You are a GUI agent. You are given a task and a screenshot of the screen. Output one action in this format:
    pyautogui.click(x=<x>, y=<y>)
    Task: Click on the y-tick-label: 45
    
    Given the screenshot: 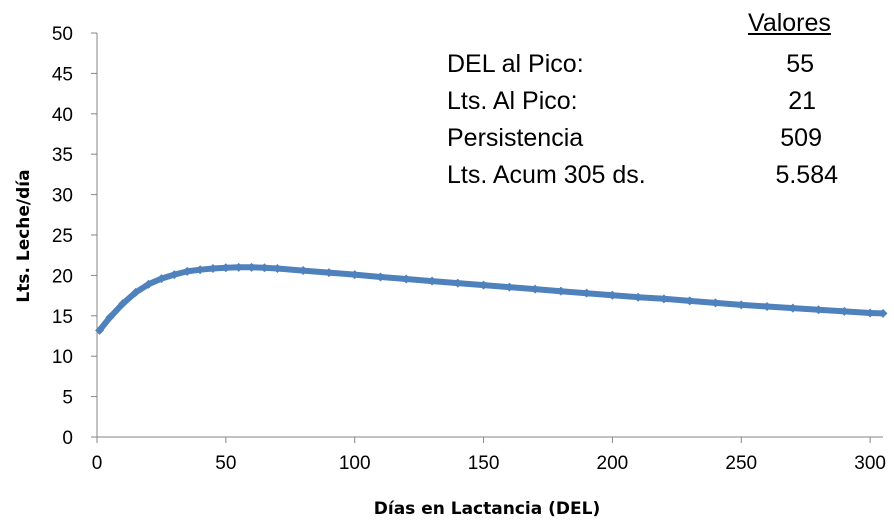 What is the action you would take?
    pyautogui.click(x=62, y=74)
    